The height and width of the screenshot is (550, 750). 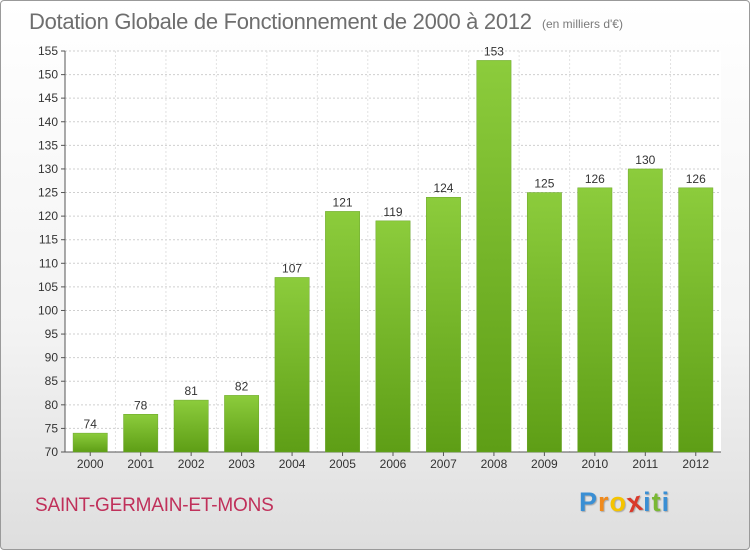 I want to click on x-tick-label-2003: 2003, so click(x=241, y=464).